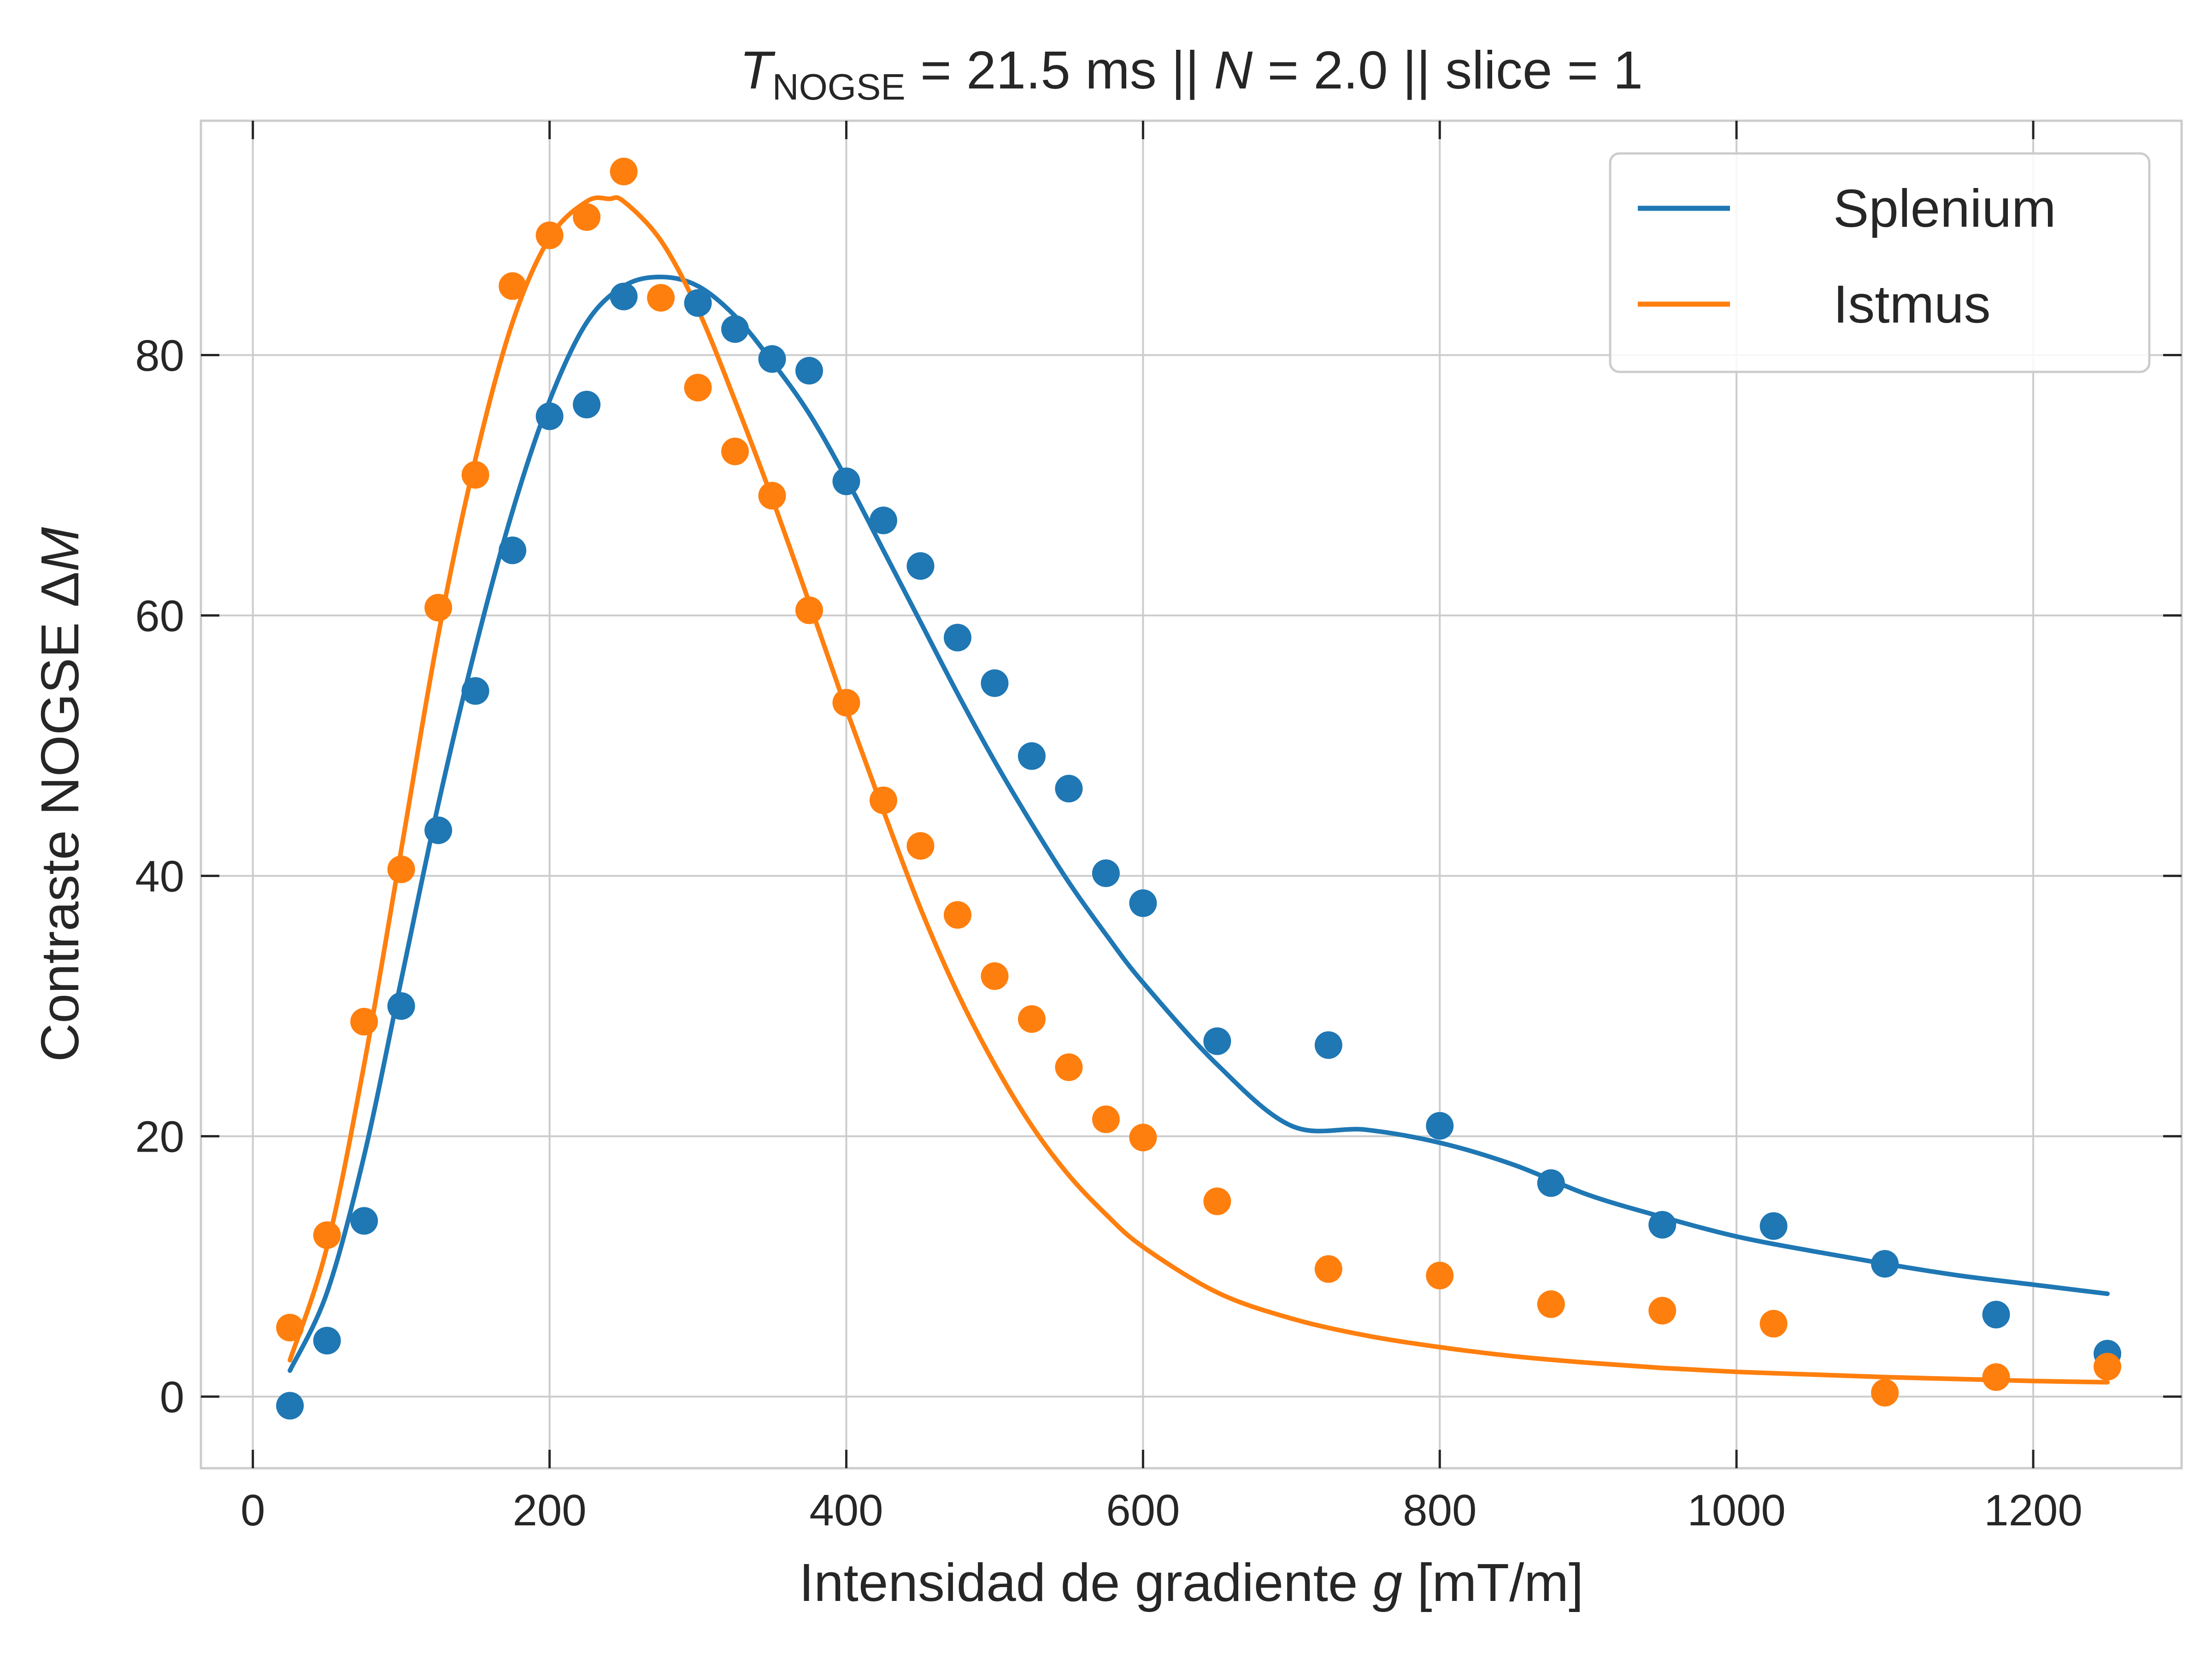  What do you see at coordinates (1736, 1510) in the screenshot?
I see `x-tick-label: 1000` at bounding box center [1736, 1510].